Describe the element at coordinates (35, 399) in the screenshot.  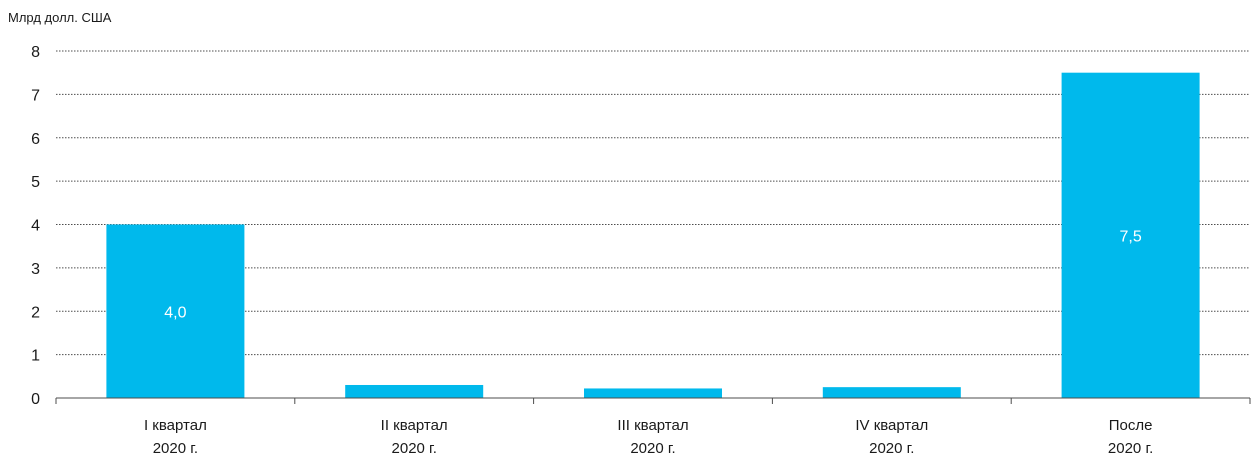
I see `y-tick-label: 0` at that location.